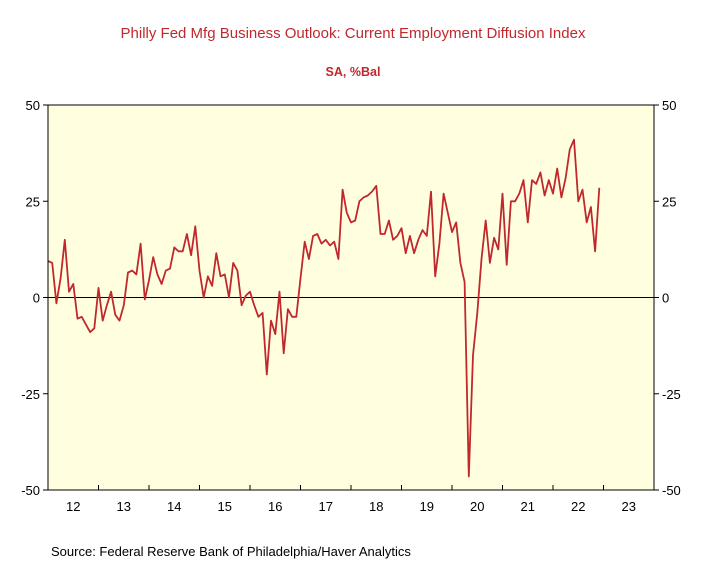 Image resolution: width=717 pixels, height=563 pixels. What do you see at coordinates (30, 490) in the screenshot?
I see `y-tick-label-left: -50` at bounding box center [30, 490].